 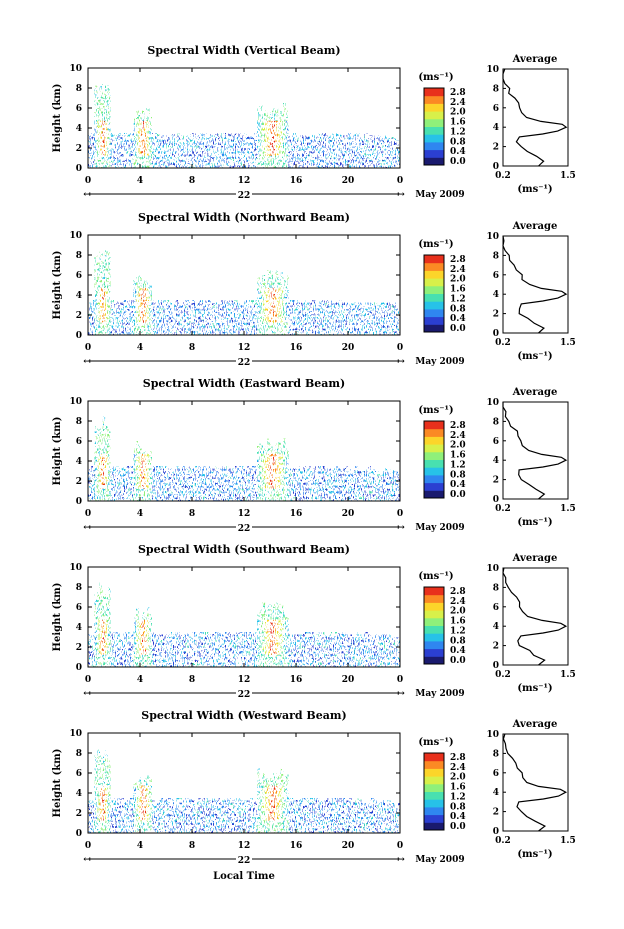 I want to click on day-end-marker: ↦, so click(x=401, y=195).